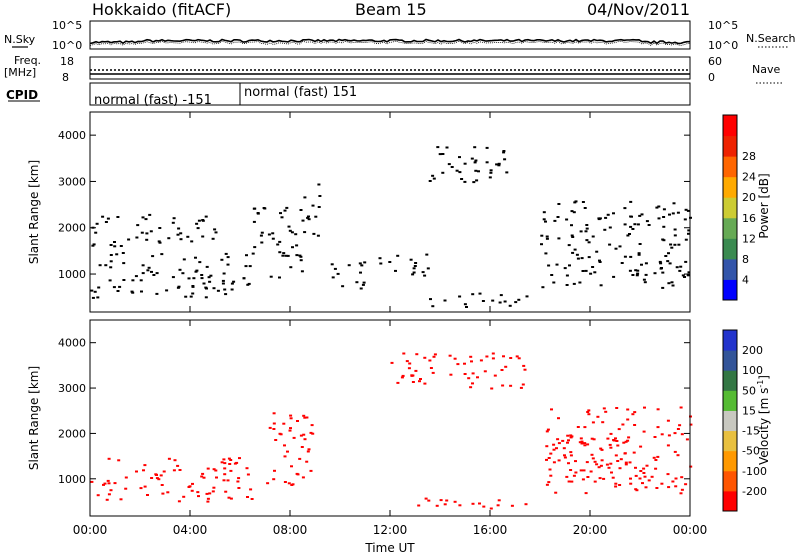 This screenshot has height=554, width=800. Describe the element at coordinates (390, 530) in the screenshot. I see `xtick-label-3: 12:00` at that location.